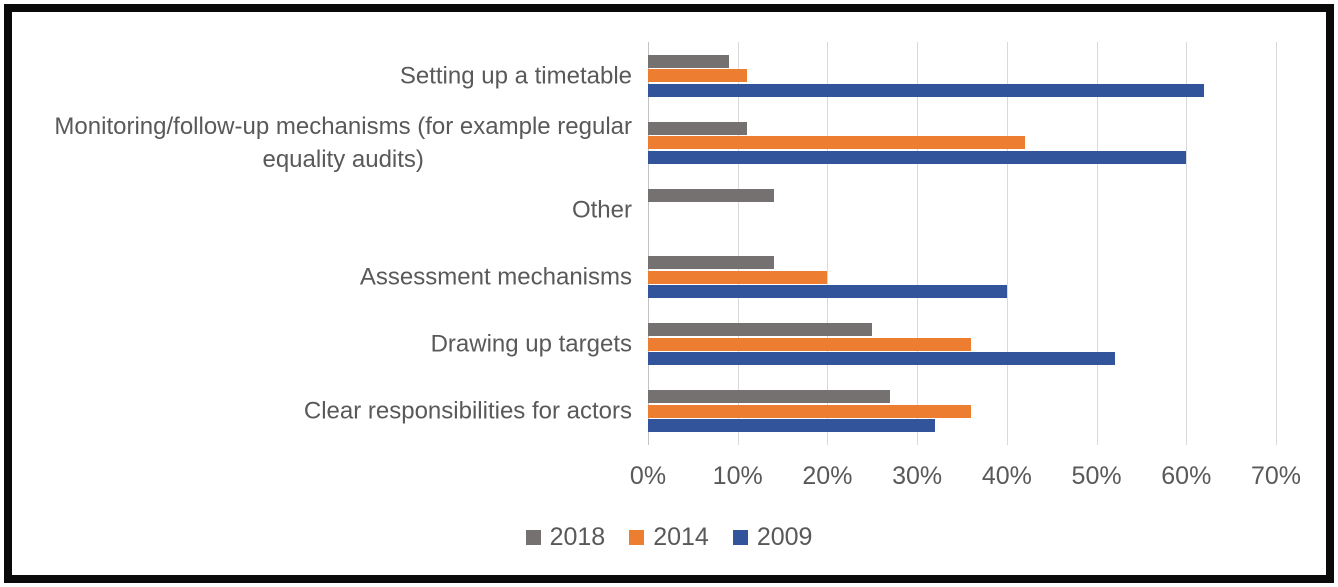 The image size is (1338, 587). I want to click on category-label-clear-responsibilities-for-actors: Clear responsibilities for actors, so click(467, 411).